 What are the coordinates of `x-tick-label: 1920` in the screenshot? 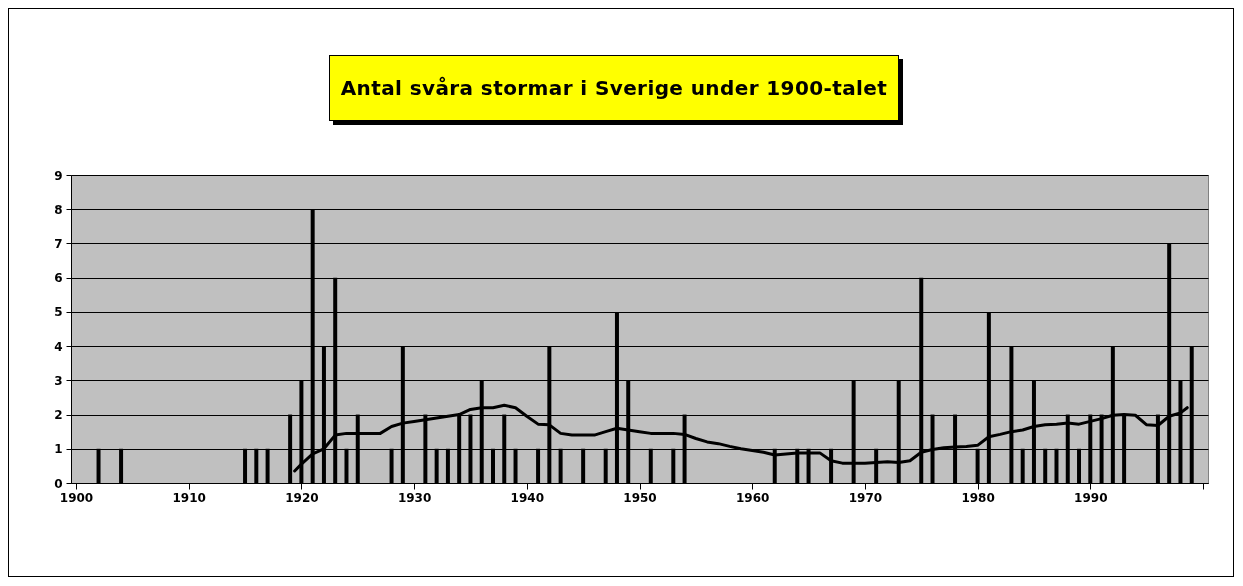 It's located at (302, 497).